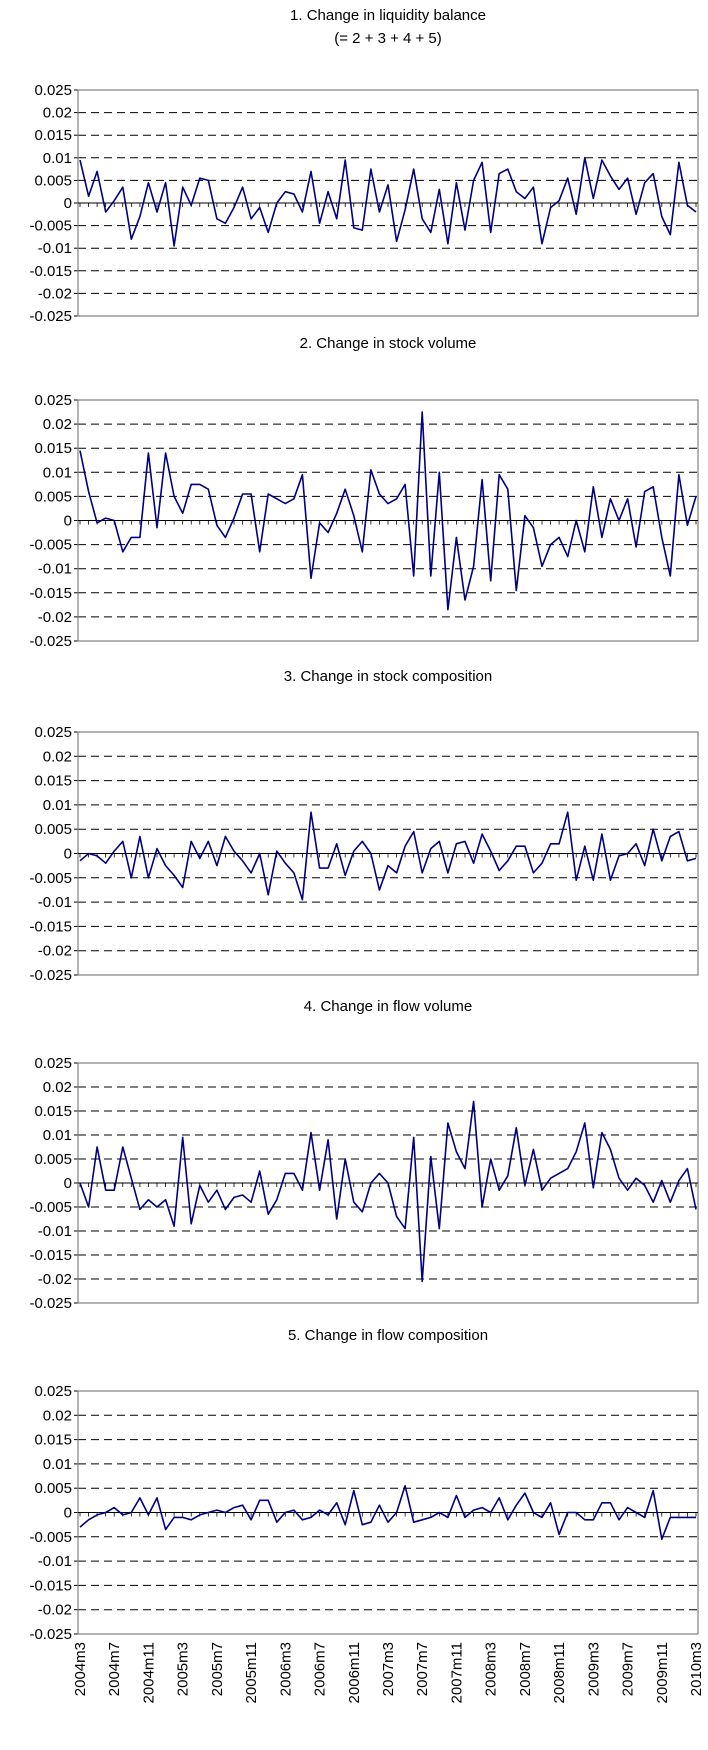 The width and height of the screenshot is (708, 1750). I want to click on chart-title: 1. Change in liquidity balance, so click(388, 15).